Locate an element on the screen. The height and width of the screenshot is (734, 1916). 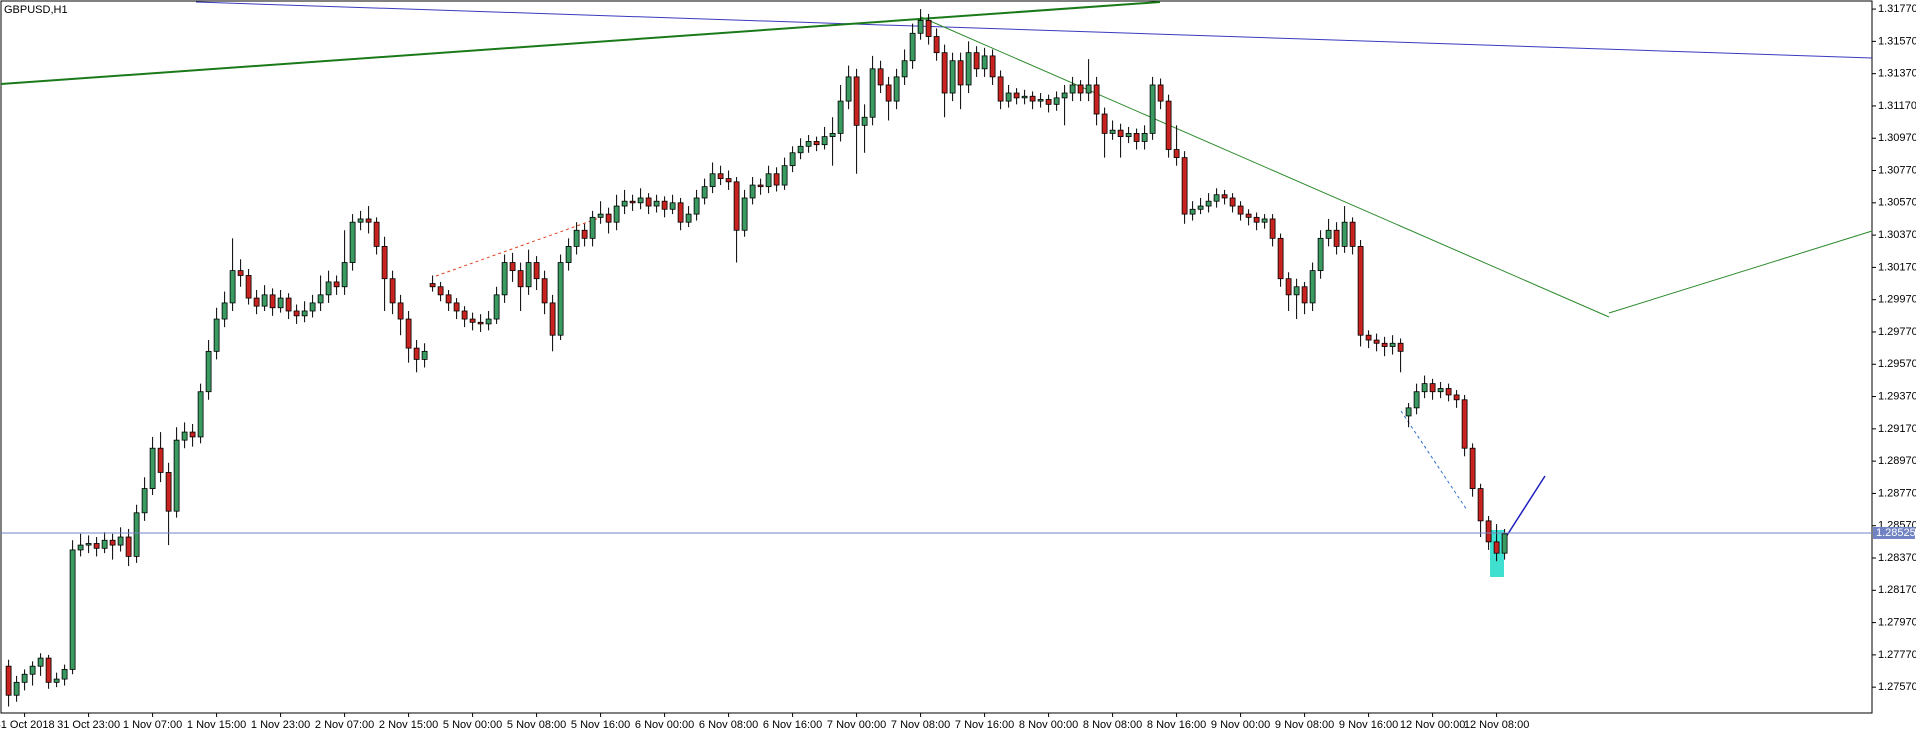
x-tick-label: 7 Nov 16:00 is located at coordinates (984, 725).